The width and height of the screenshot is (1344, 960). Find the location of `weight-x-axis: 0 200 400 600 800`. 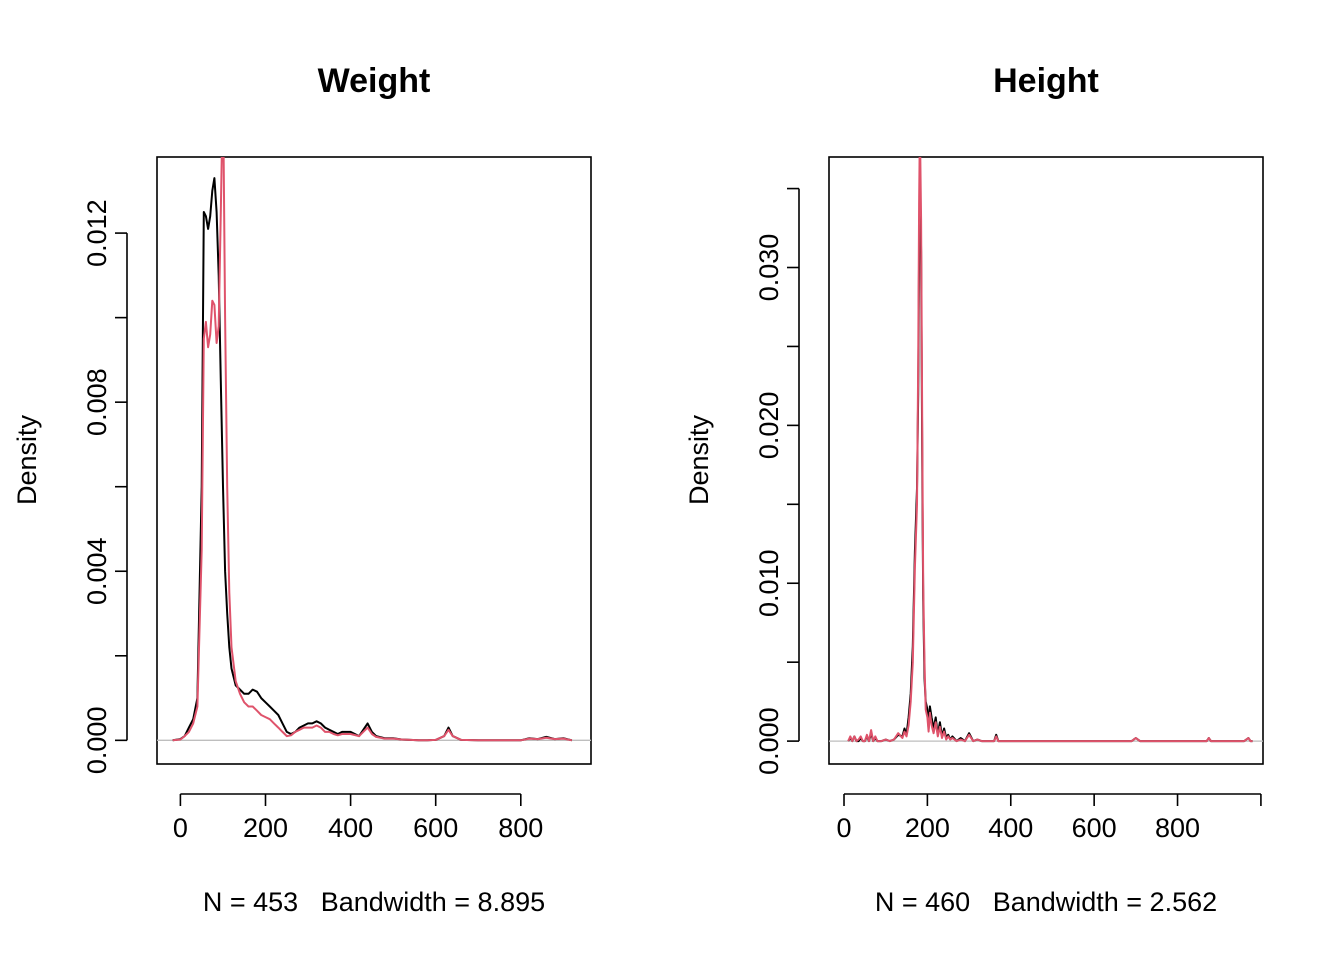

weight-x-axis: 0 200 400 600 800 is located at coordinates (358, 818).